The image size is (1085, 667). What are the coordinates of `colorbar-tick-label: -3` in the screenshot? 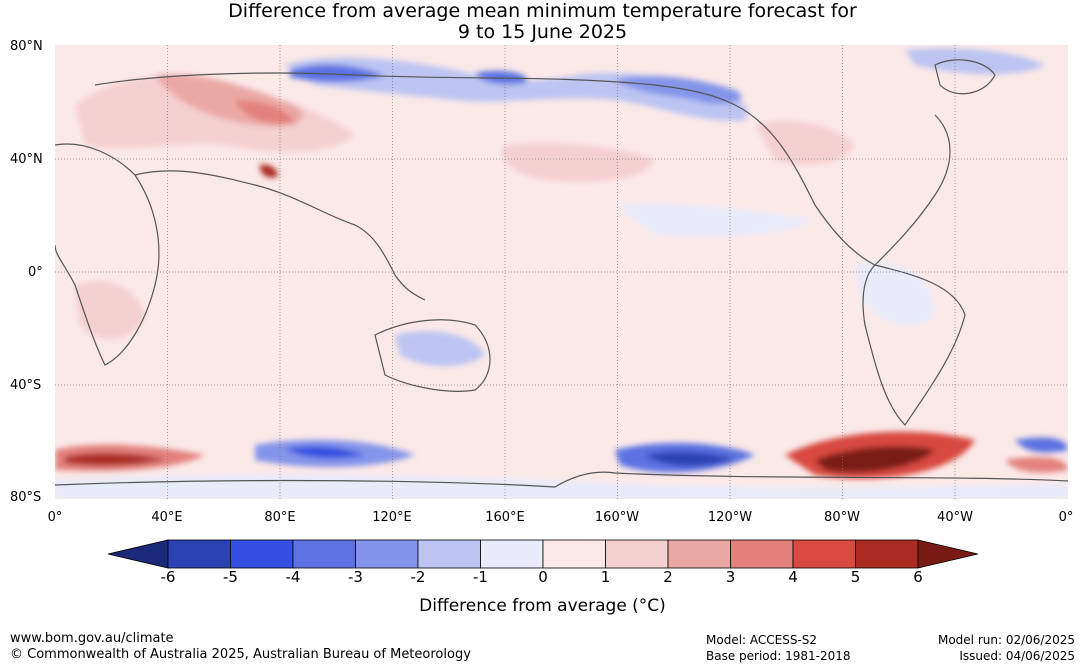 It's located at (355, 577).